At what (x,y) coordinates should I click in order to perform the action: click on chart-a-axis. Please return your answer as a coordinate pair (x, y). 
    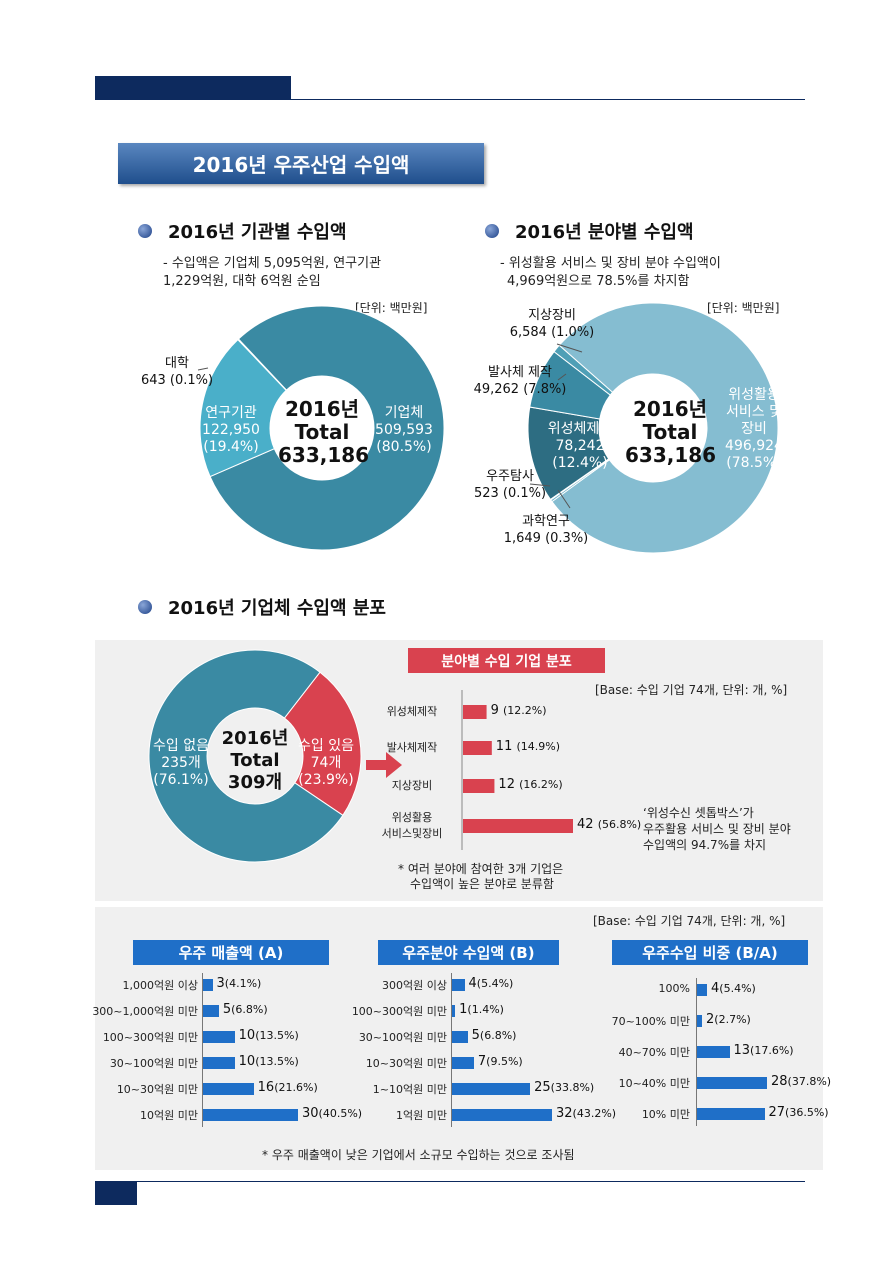
    Looking at the image, I should click on (202, 1050).